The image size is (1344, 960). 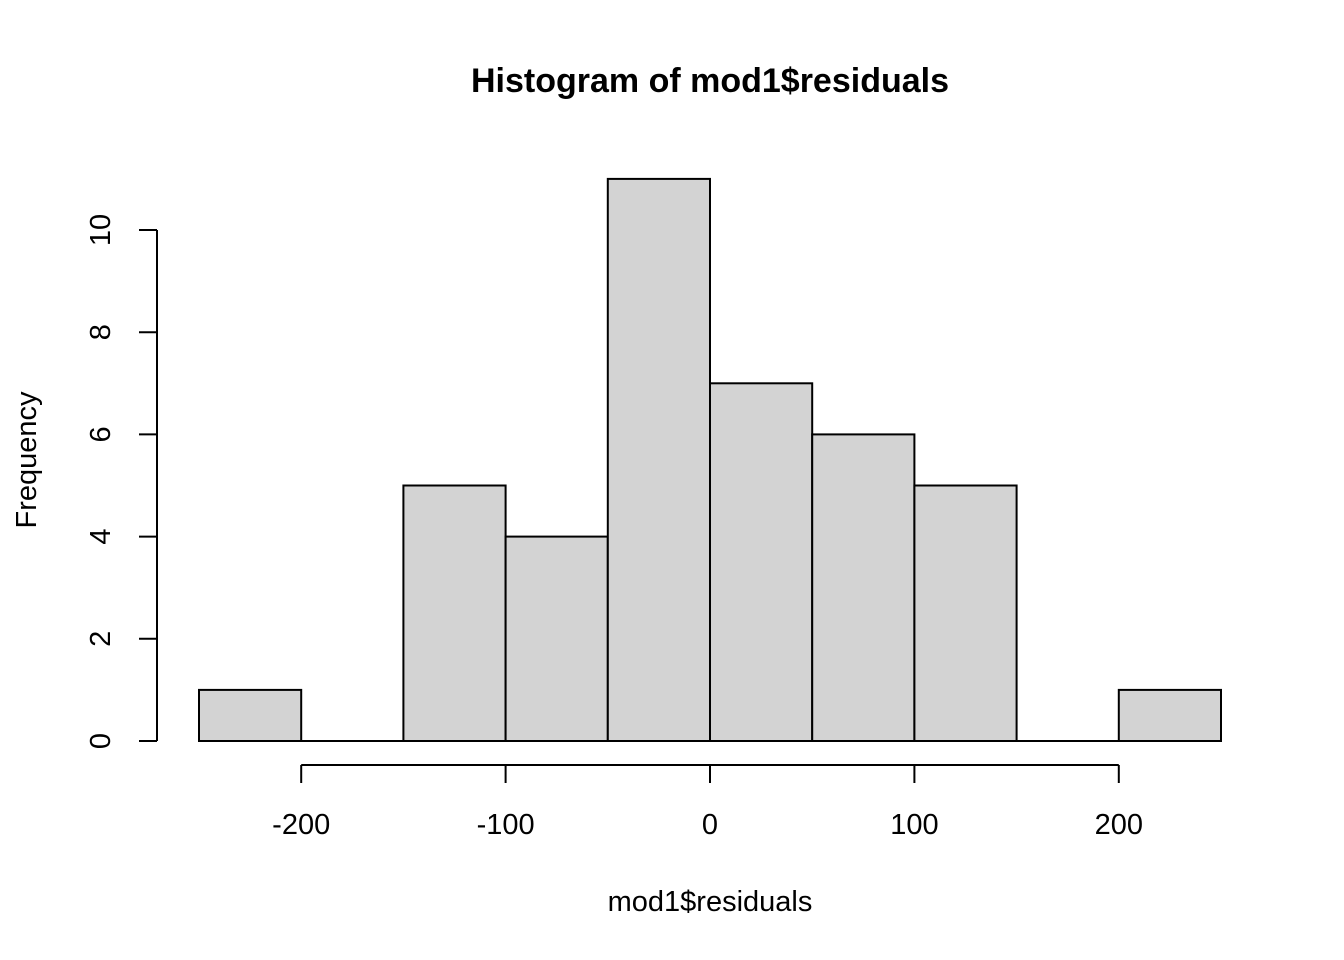 I want to click on x-tick-label: -200, so click(x=301, y=825).